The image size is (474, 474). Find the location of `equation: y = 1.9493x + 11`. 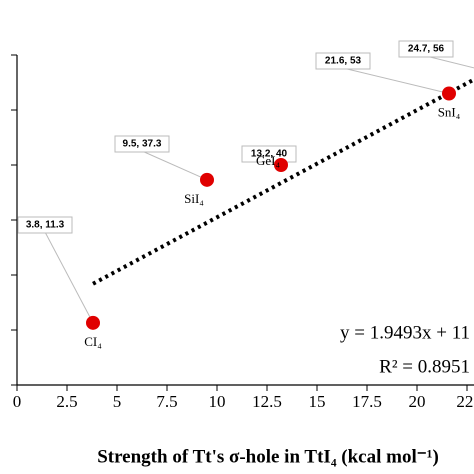

equation: y = 1.9493x + 11 is located at coordinates (405, 332).